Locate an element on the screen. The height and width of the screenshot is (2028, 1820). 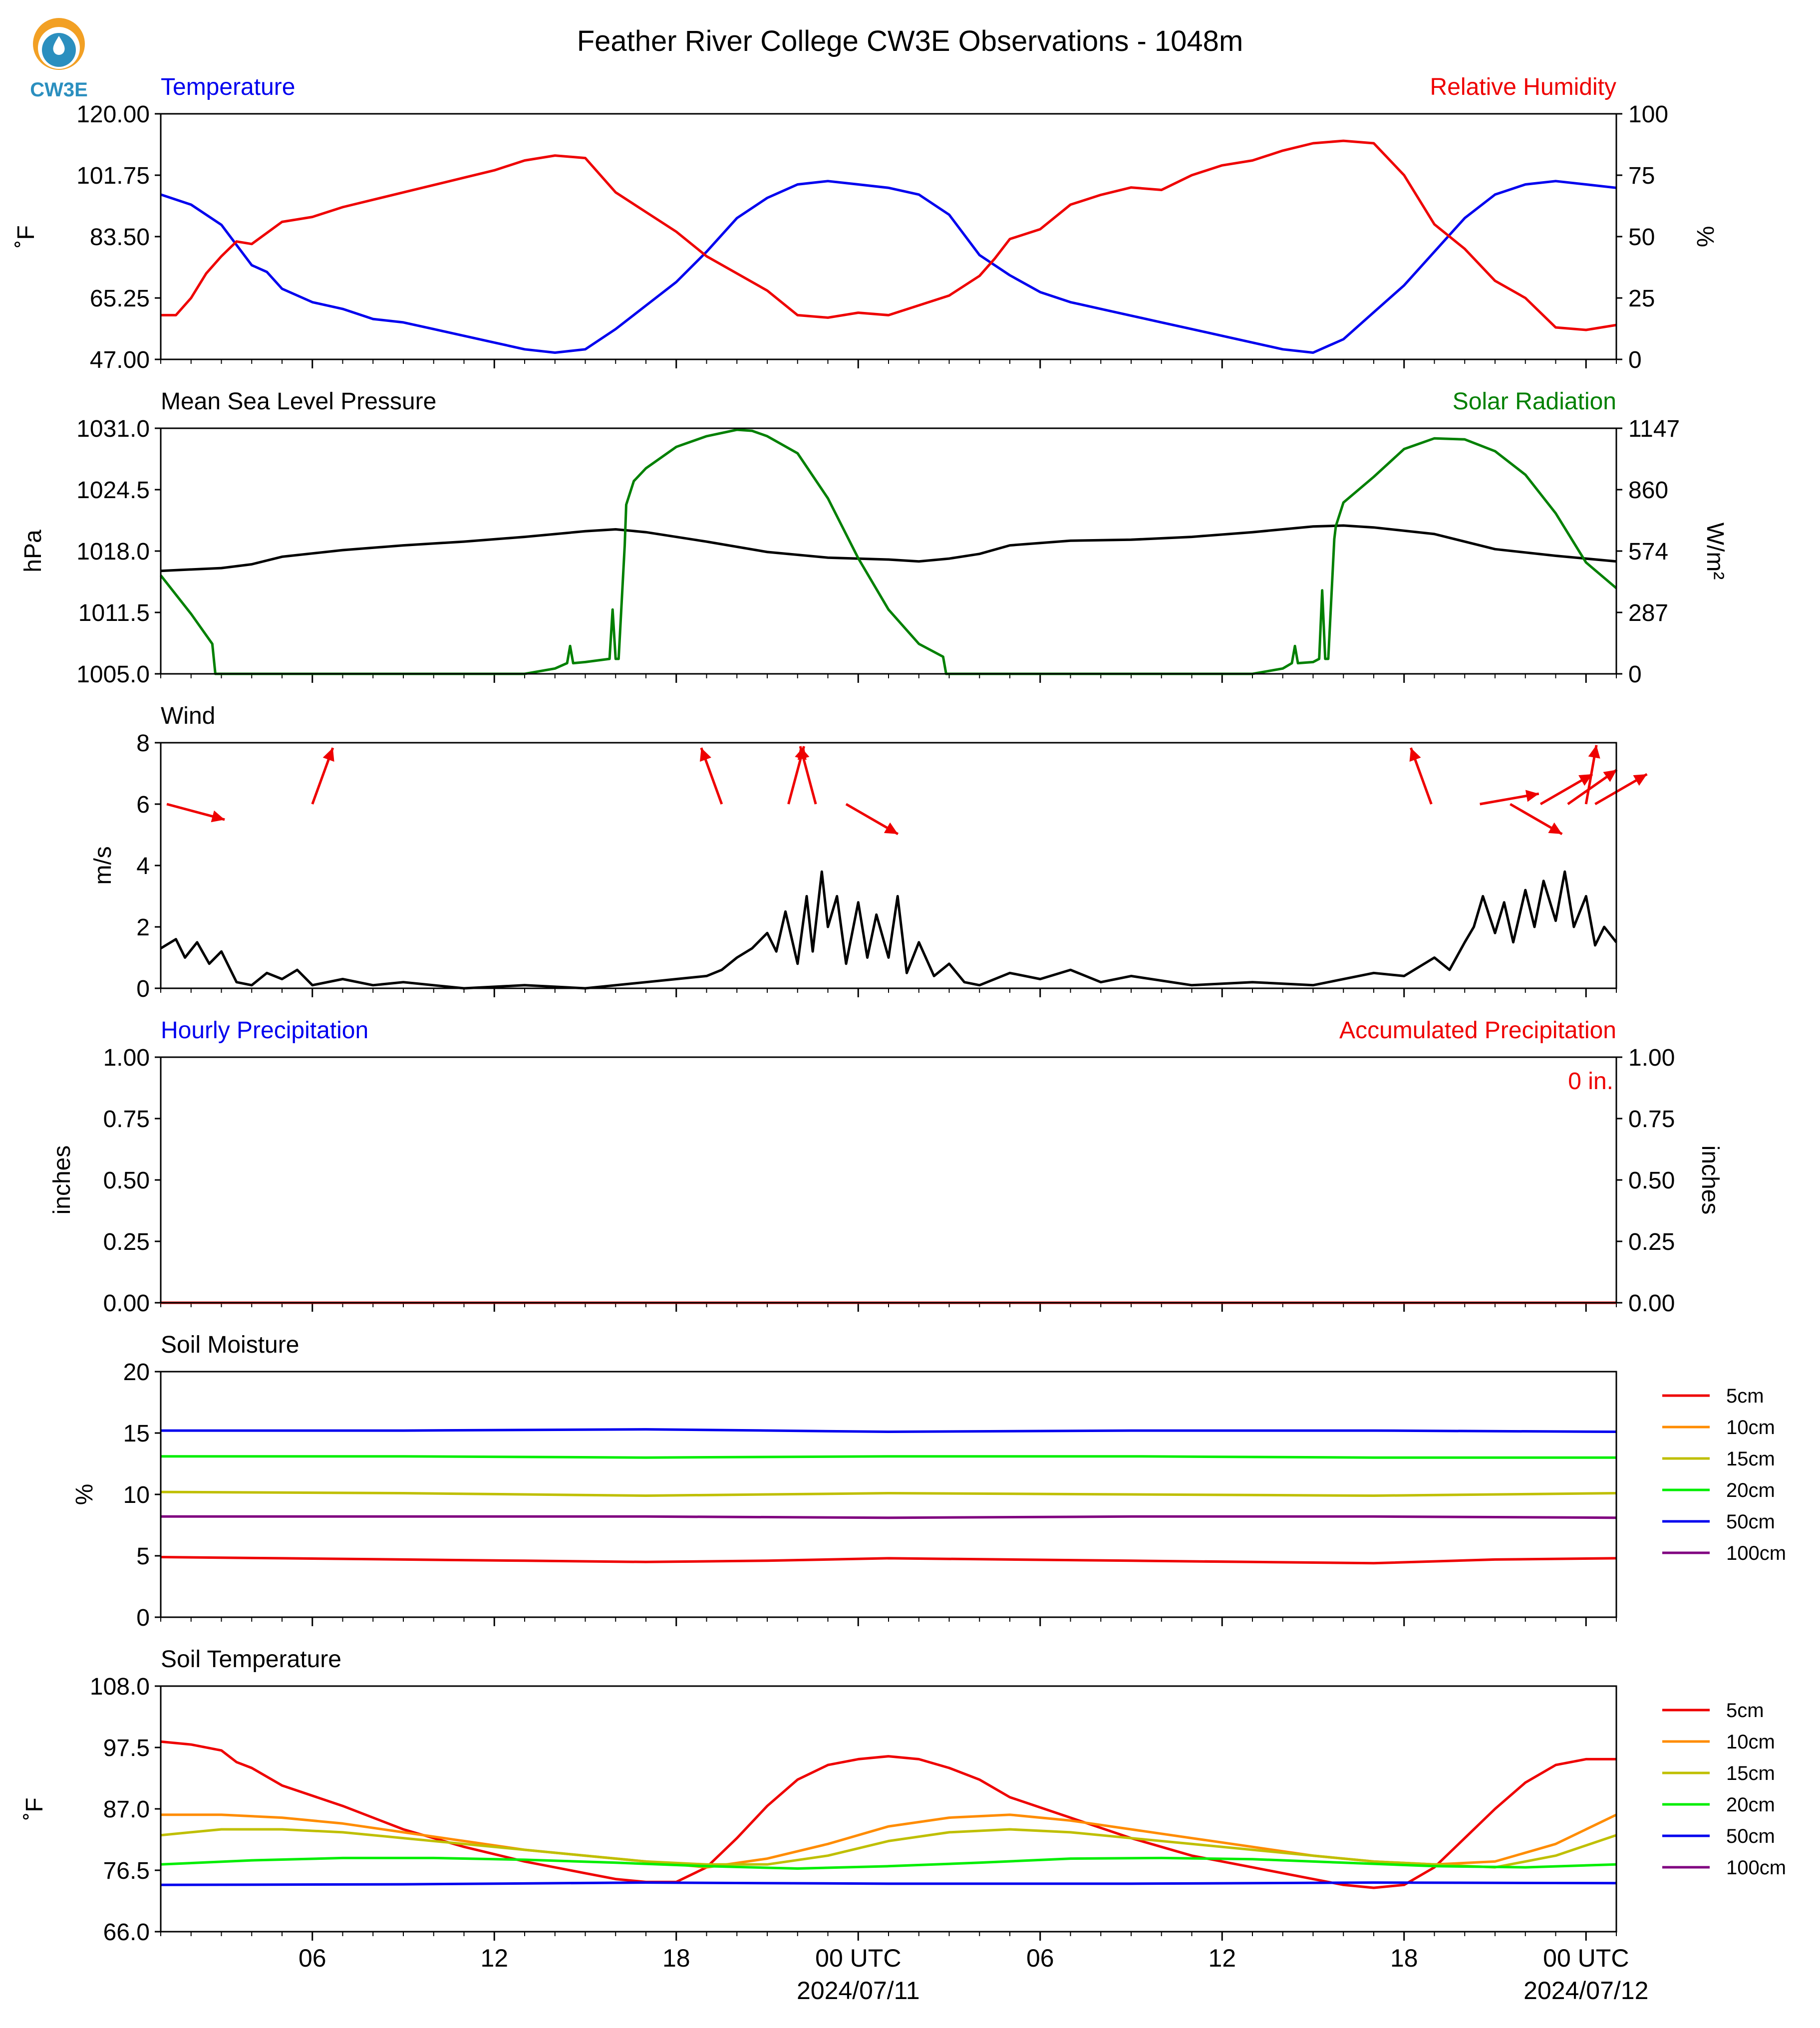
y-tick-label: 1011.5 is located at coordinates (114, 613).